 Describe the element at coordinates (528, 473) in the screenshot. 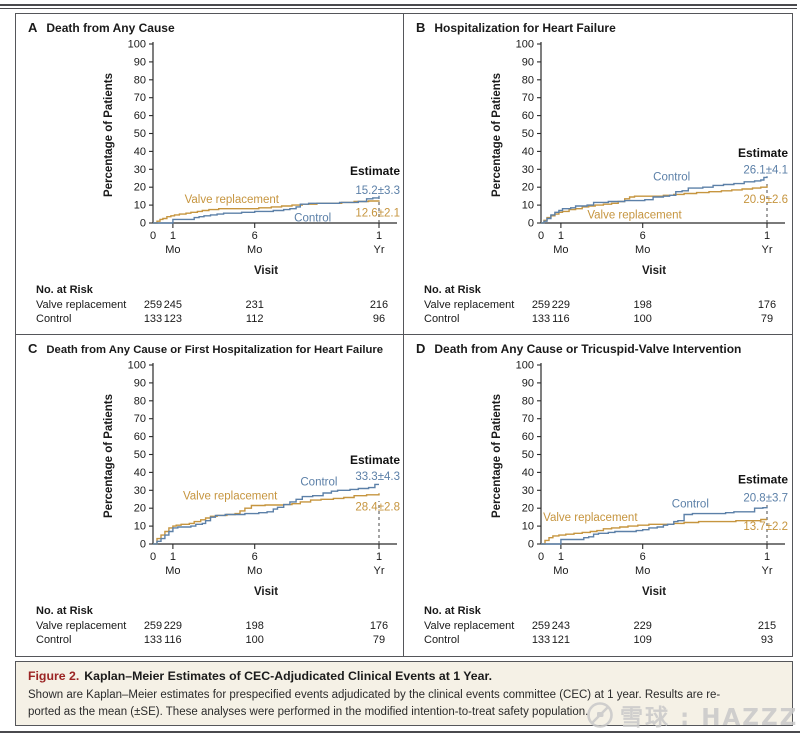

I see `y-tick-label: 40` at that location.